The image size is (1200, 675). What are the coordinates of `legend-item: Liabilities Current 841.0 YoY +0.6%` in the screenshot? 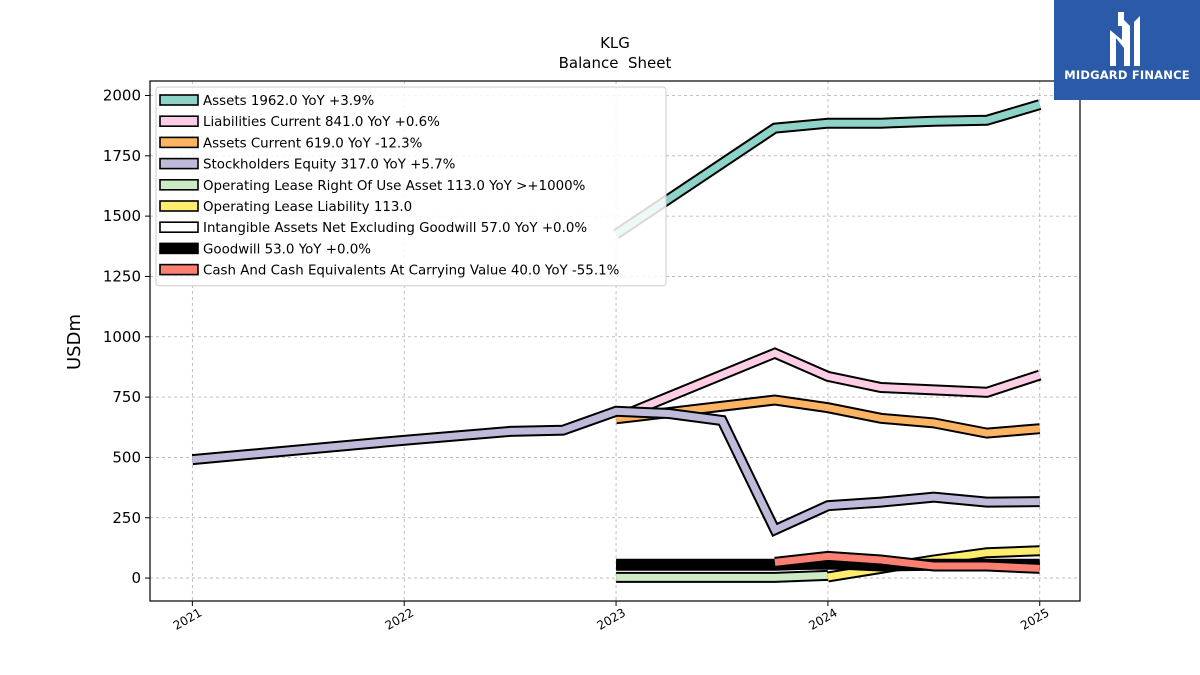 It's located at (299, 122).